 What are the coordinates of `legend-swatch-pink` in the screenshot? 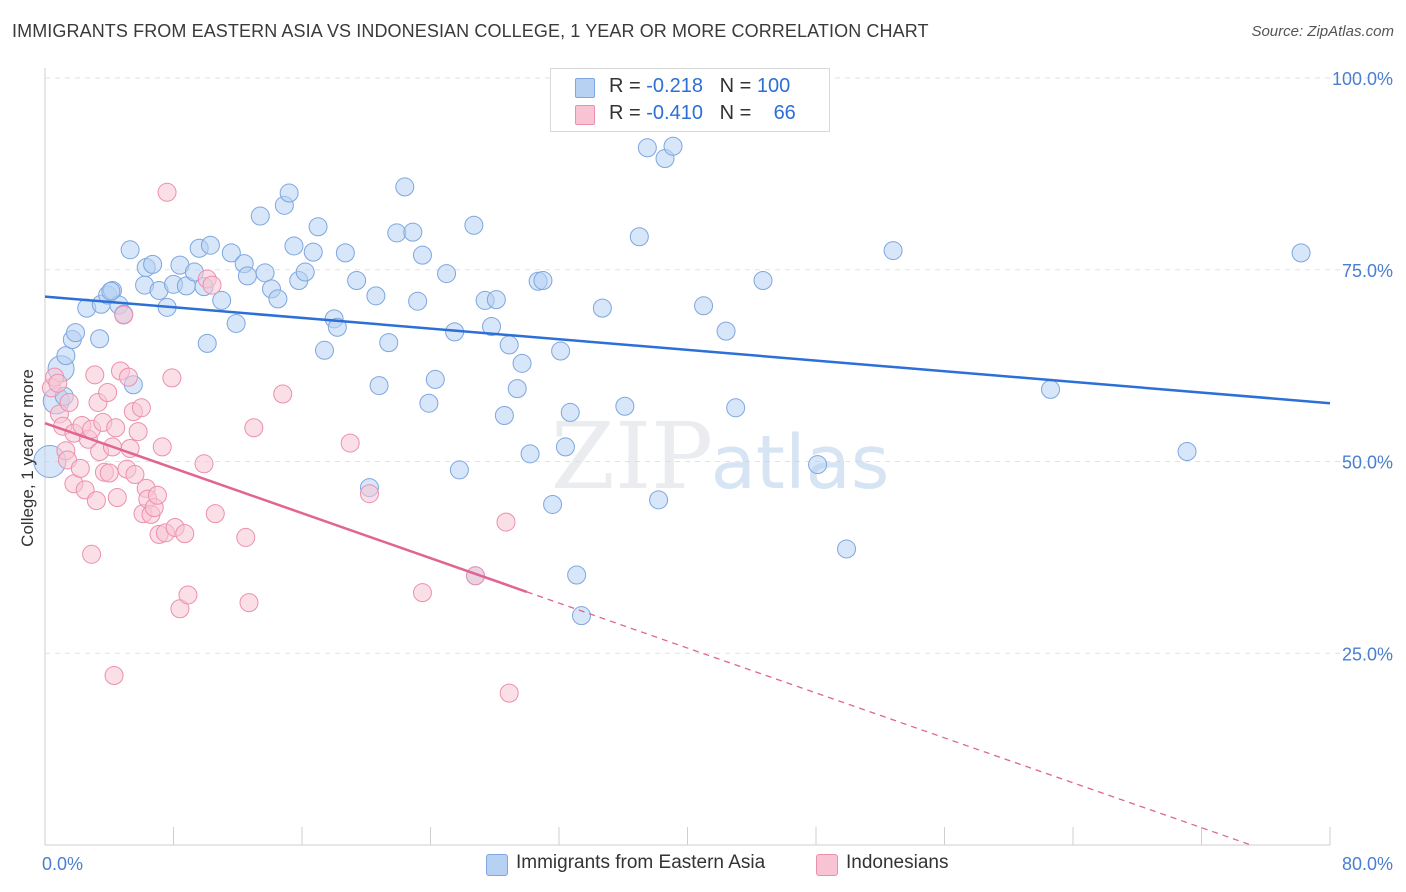 It's located at (827, 865).